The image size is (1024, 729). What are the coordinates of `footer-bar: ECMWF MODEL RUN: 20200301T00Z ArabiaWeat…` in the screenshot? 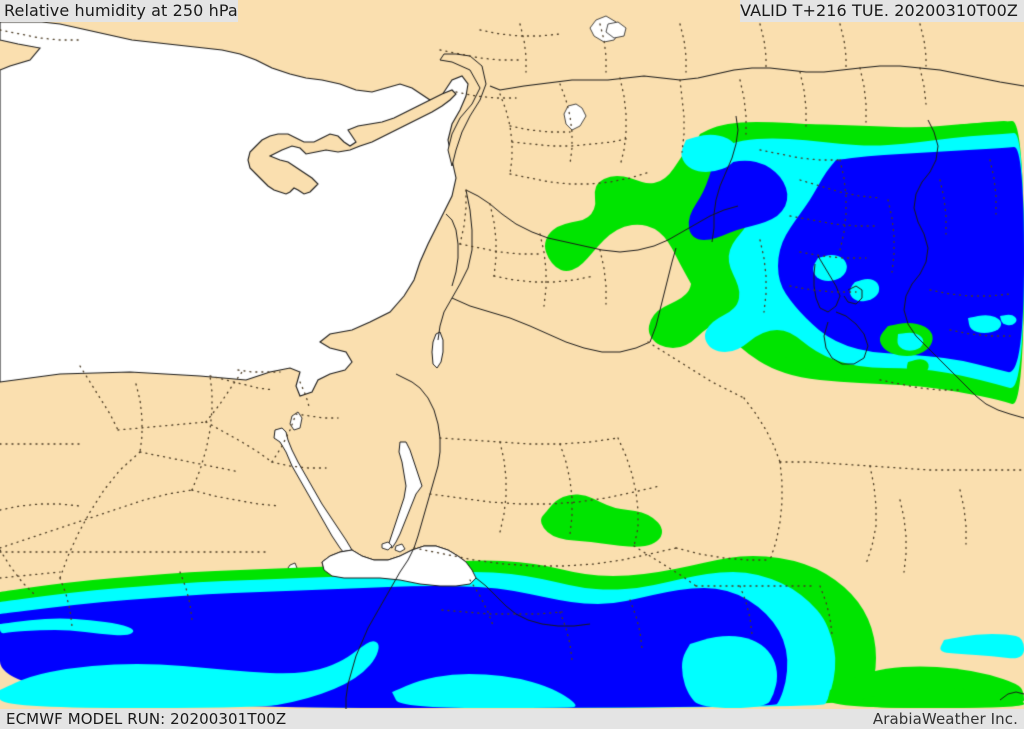 It's located at (512, 719).